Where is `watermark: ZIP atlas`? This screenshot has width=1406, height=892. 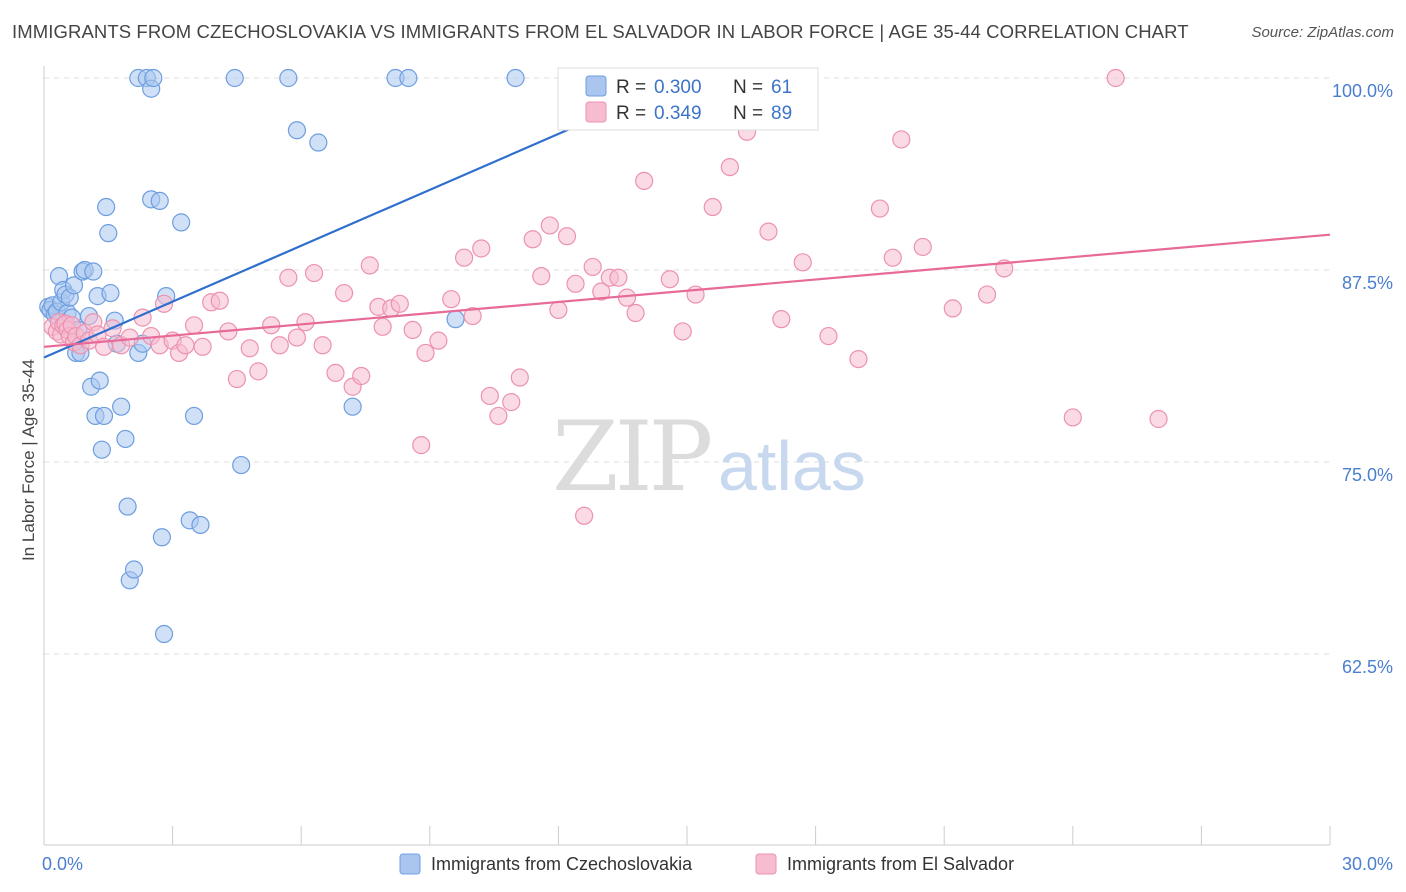
watermark: ZIP atlas is located at coordinates (709, 457).